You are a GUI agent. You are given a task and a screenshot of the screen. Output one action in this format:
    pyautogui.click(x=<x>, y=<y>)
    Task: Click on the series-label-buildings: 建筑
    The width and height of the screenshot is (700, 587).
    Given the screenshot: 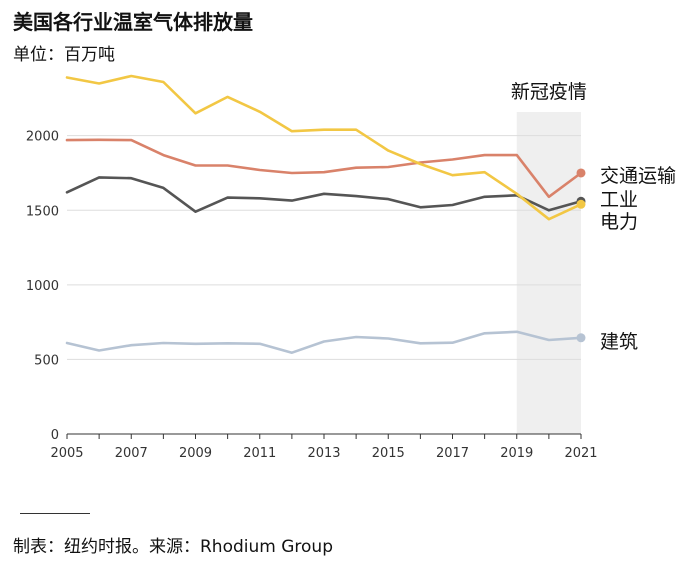 What is the action you would take?
    pyautogui.click(x=619, y=342)
    